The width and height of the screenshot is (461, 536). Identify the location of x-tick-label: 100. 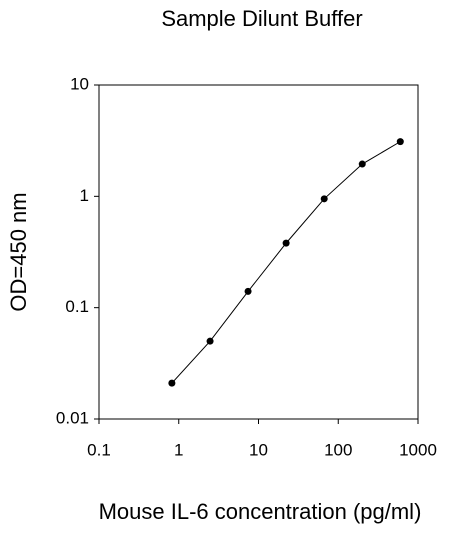
(338, 449).